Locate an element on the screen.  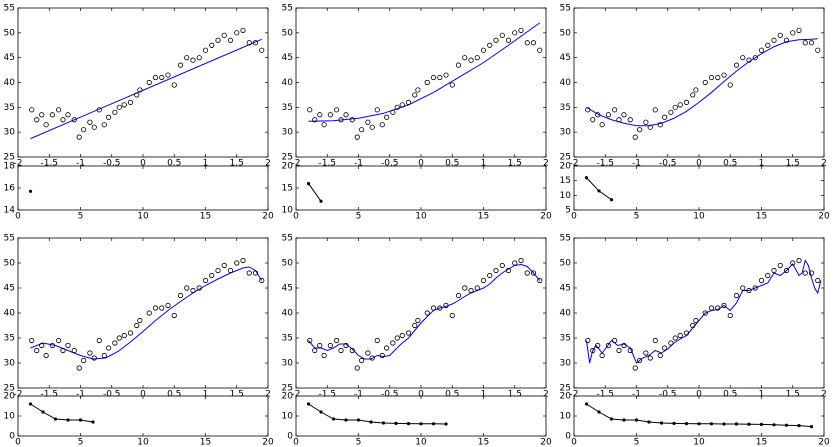
error-line is located at coordinates (377, 414).